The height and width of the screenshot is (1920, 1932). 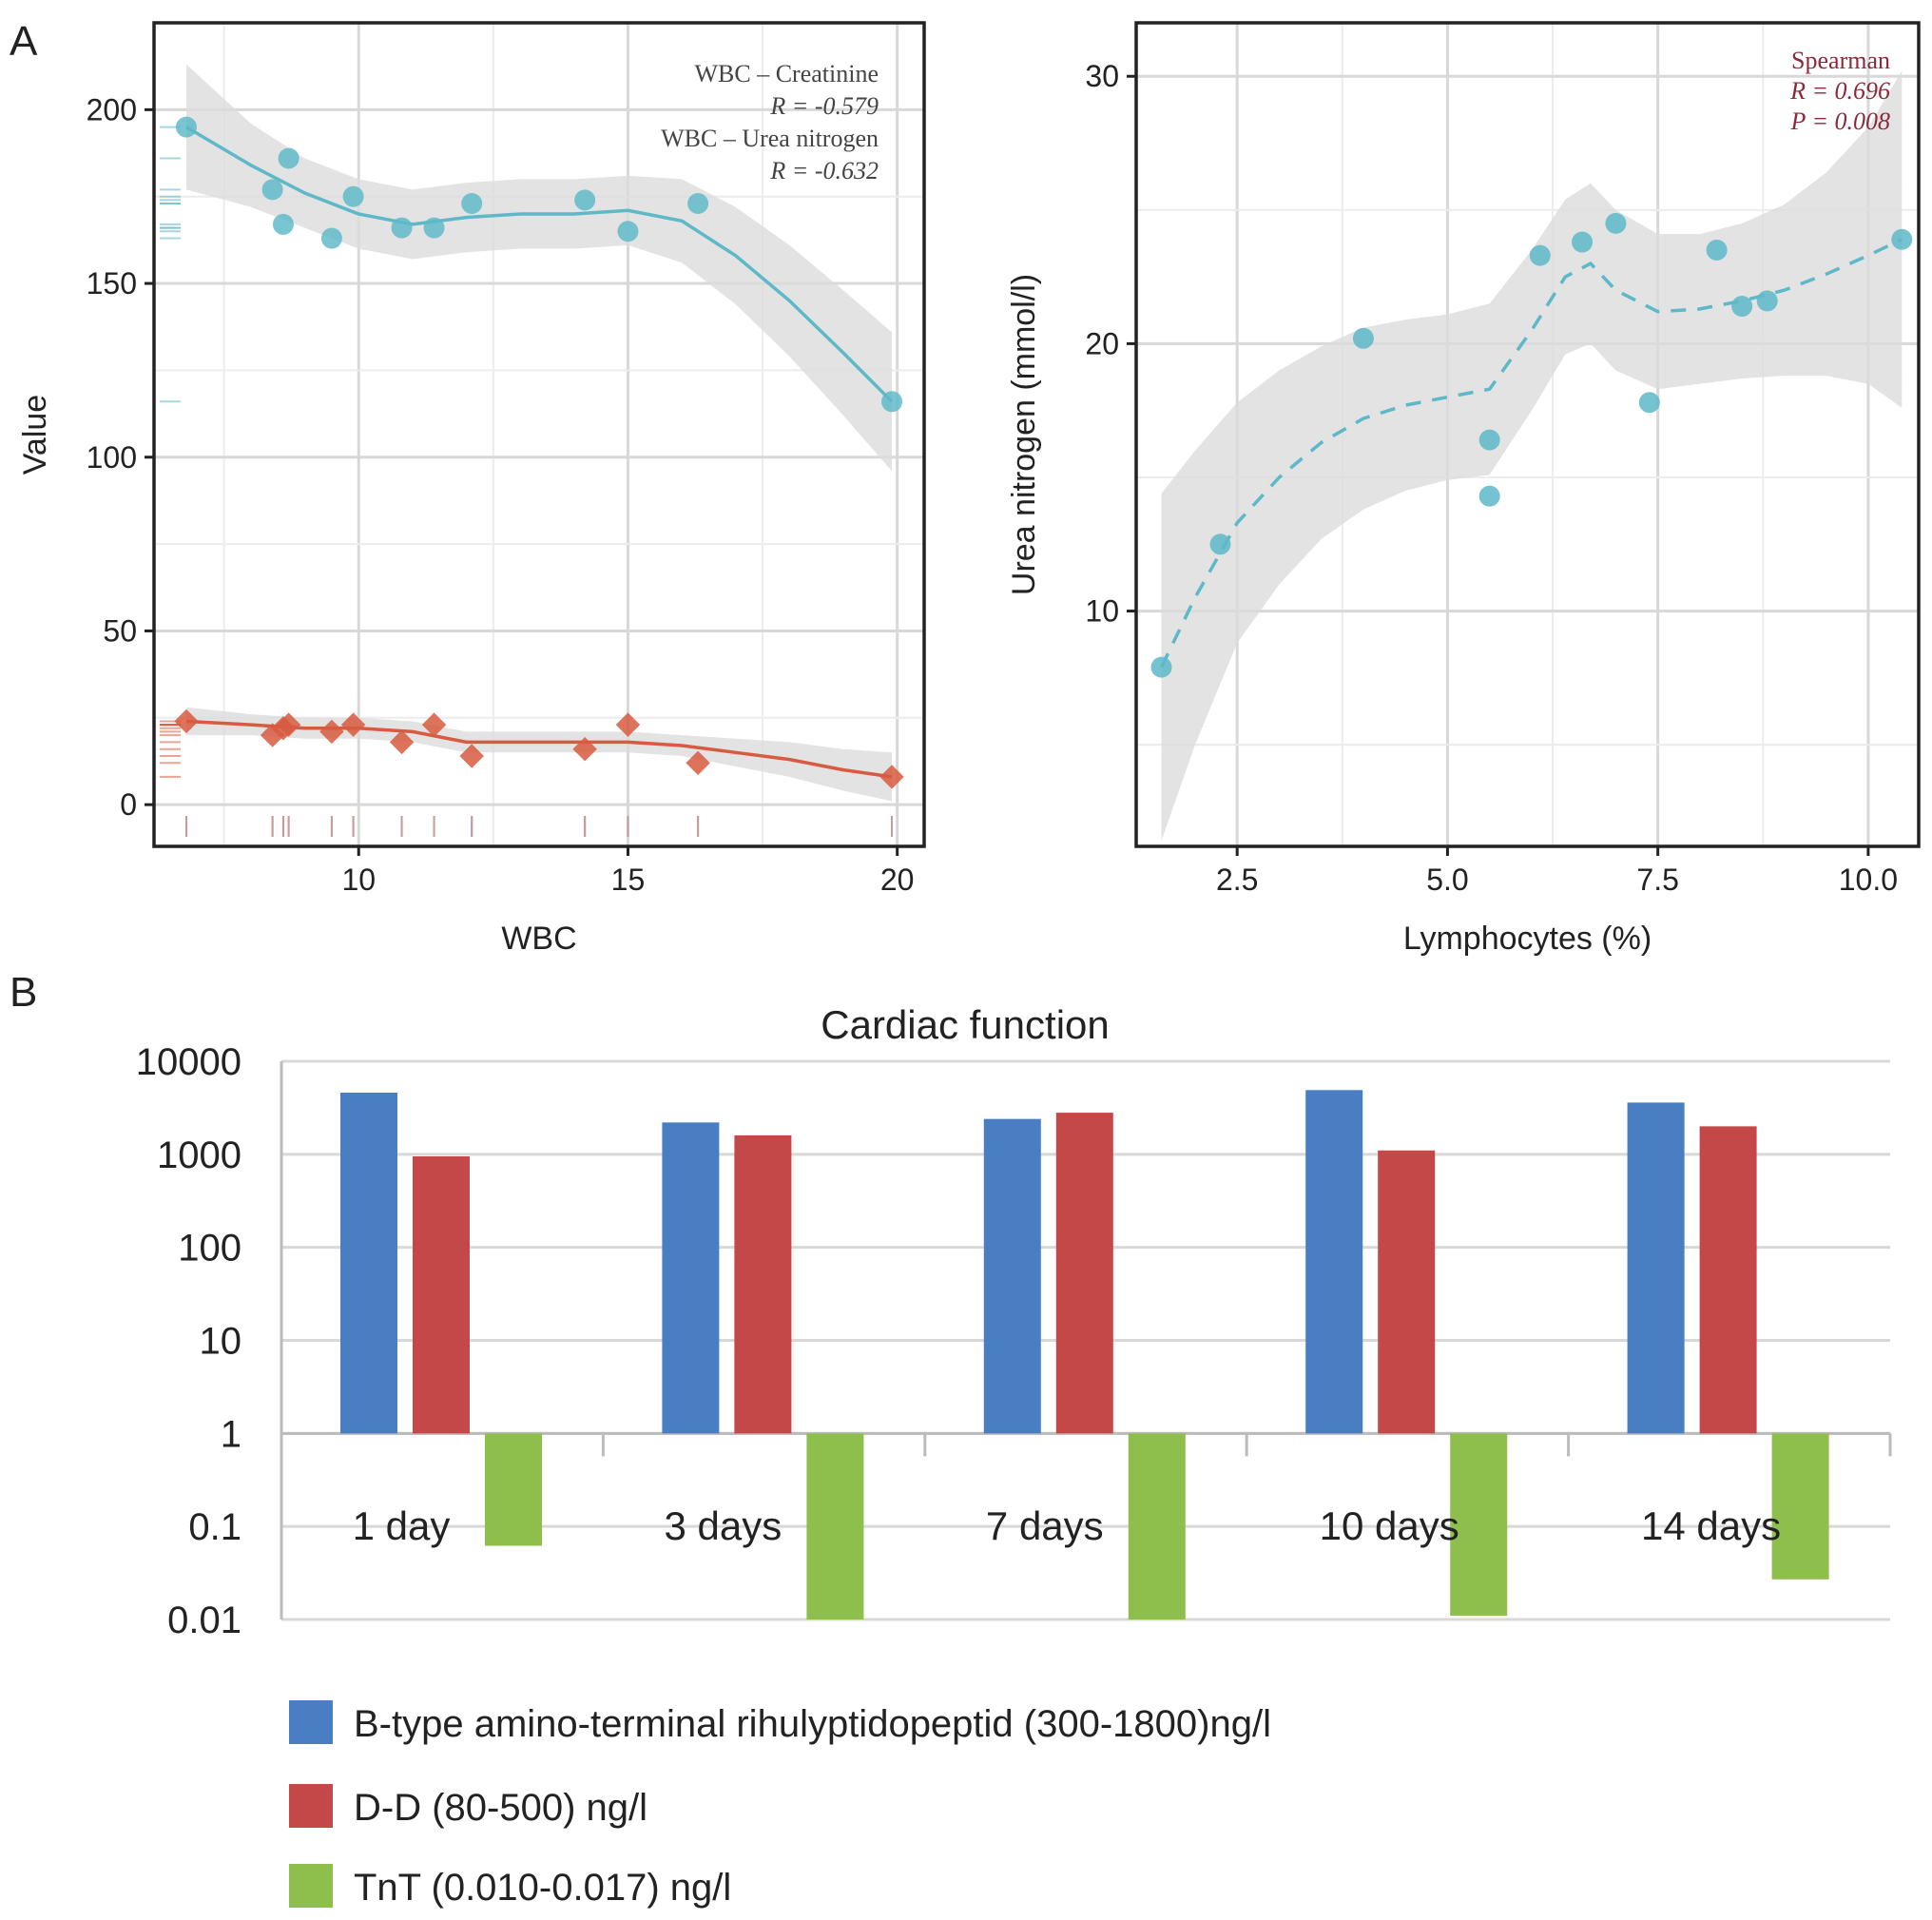 I want to click on annotation-text: R = -0.632, so click(x=824, y=170).